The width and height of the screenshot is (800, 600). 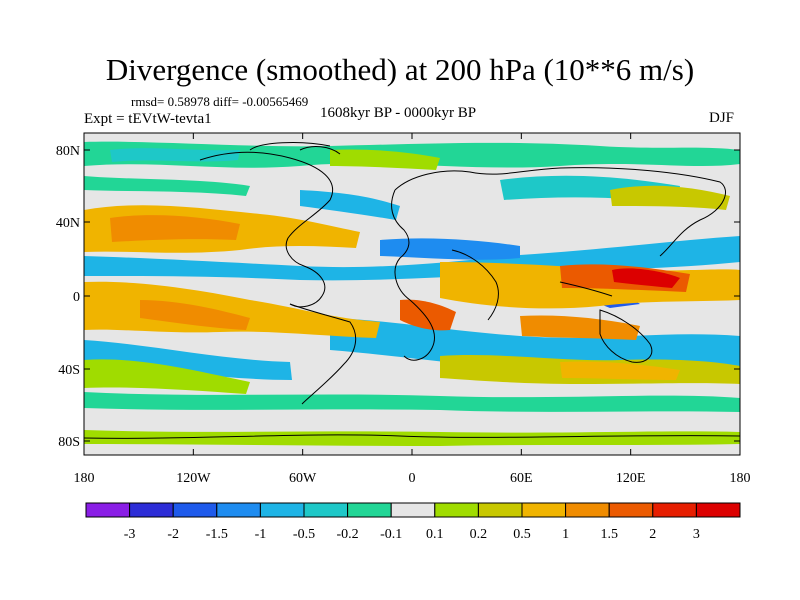 What do you see at coordinates (69, 370) in the screenshot?
I see `lat-label: 40S` at bounding box center [69, 370].